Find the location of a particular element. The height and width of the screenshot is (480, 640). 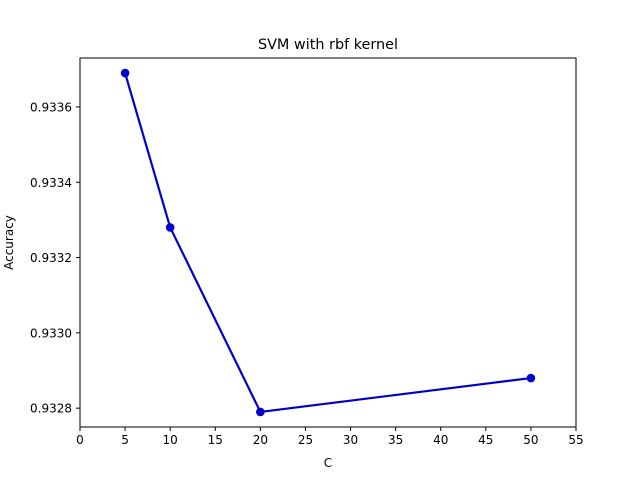

x-tick-label: 50 is located at coordinates (530, 440).